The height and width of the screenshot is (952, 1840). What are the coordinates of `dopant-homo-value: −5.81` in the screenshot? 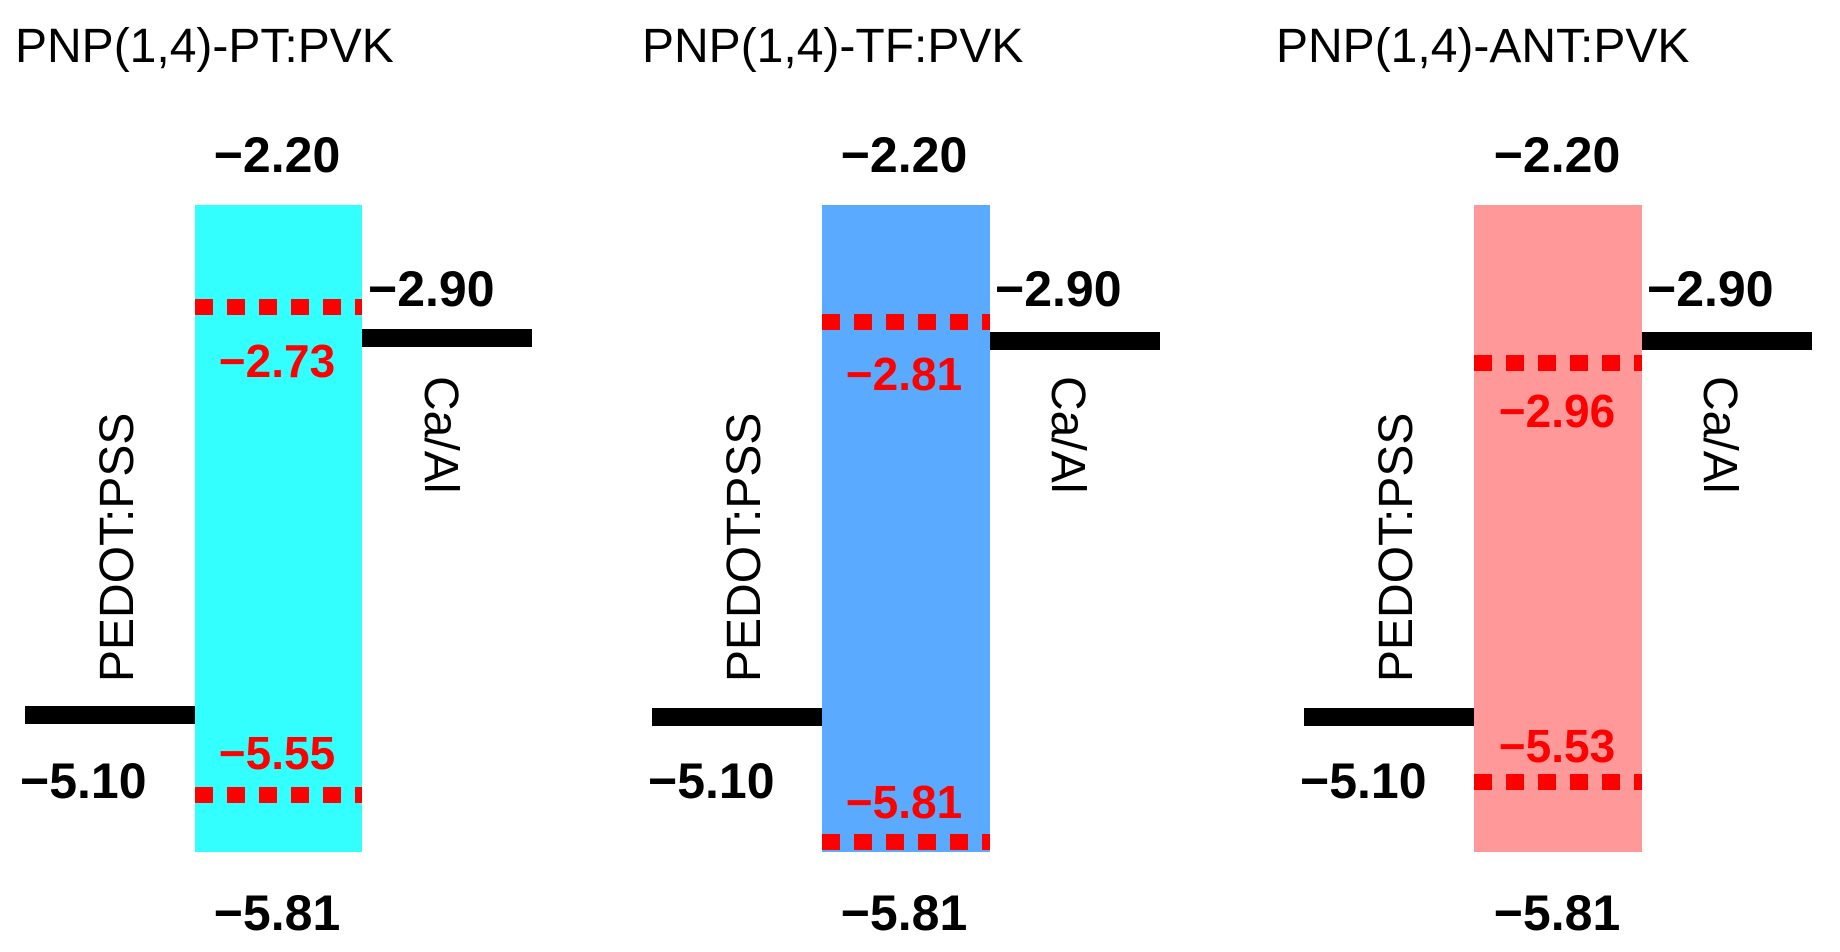 It's located at (904, 802).